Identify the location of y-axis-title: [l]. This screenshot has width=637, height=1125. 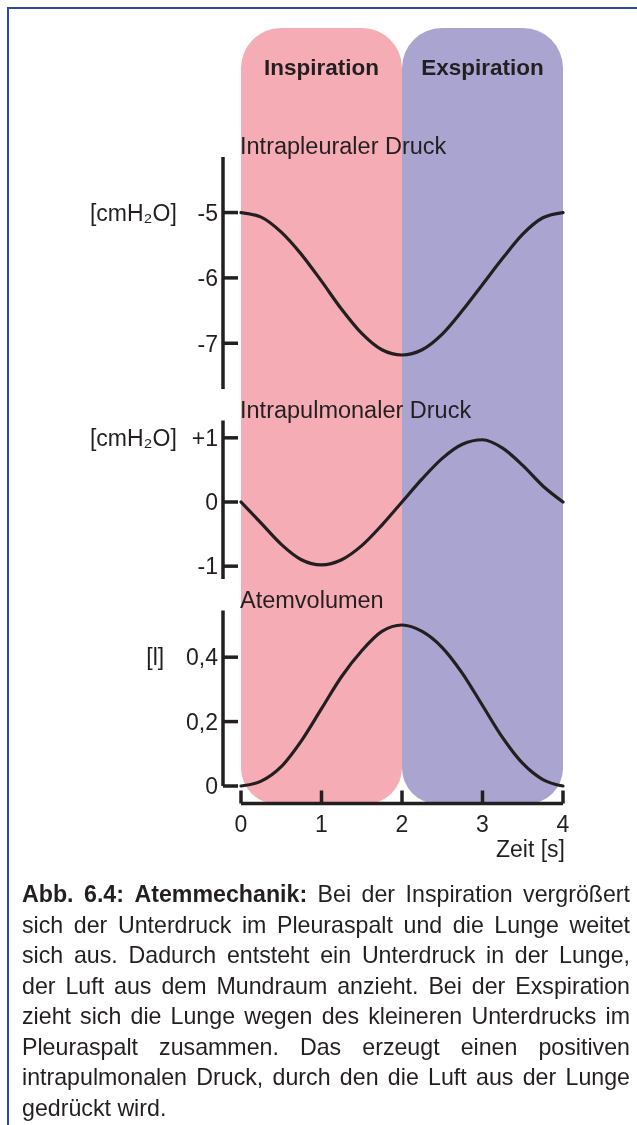
(155, 657).